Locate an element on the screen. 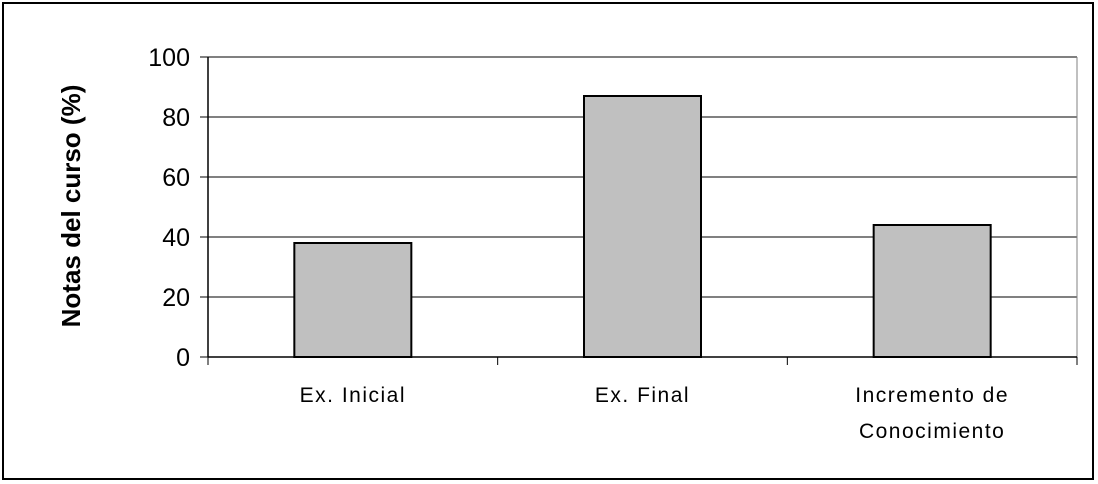  y-tick-label-0: 0 is located at coordinates (183, 358).